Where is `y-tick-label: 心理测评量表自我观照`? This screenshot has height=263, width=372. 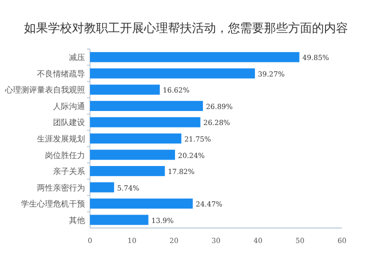 y-tick-label: 心理测评量表自我观照 is located at coordinates (44, 90).